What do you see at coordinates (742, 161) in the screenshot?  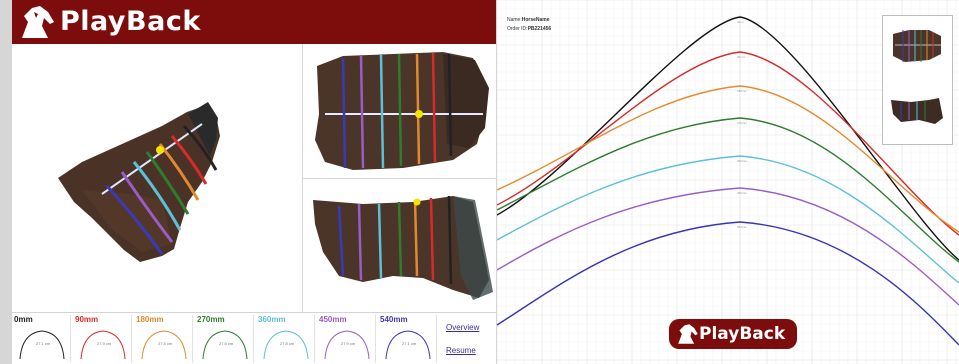 I see `curve-label: 360mm` at bounding box center [742, 161].